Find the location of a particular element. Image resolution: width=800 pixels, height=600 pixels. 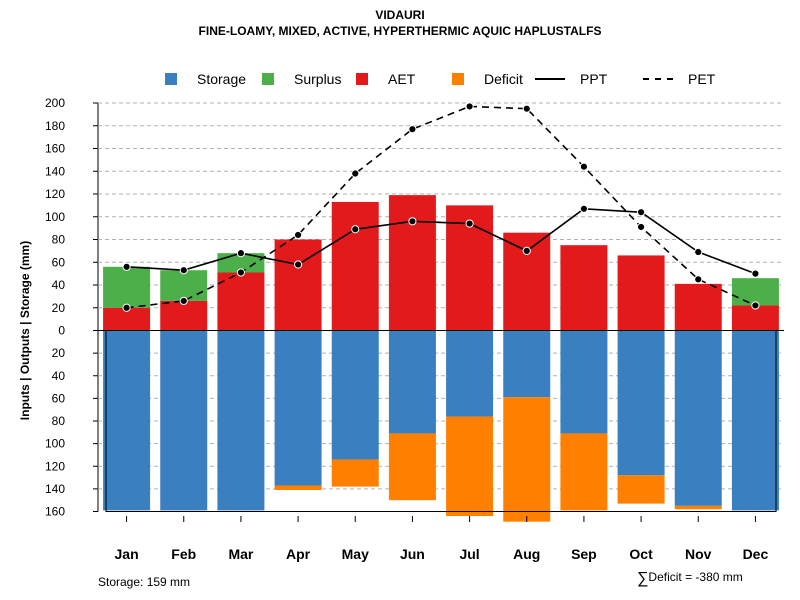

x-tick-label: Jan is located at coordinates (127, 554).